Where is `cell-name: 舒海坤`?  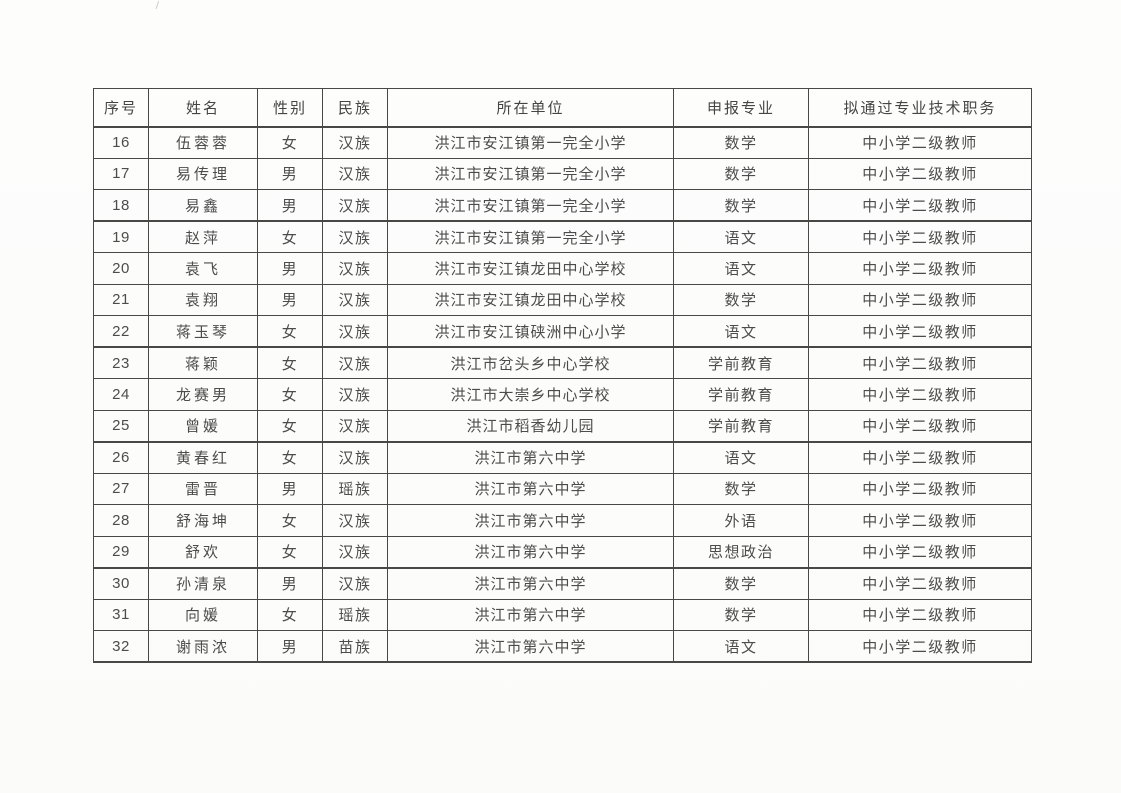
cell-name: 舒海坤 is located at coordinates (203, 520).